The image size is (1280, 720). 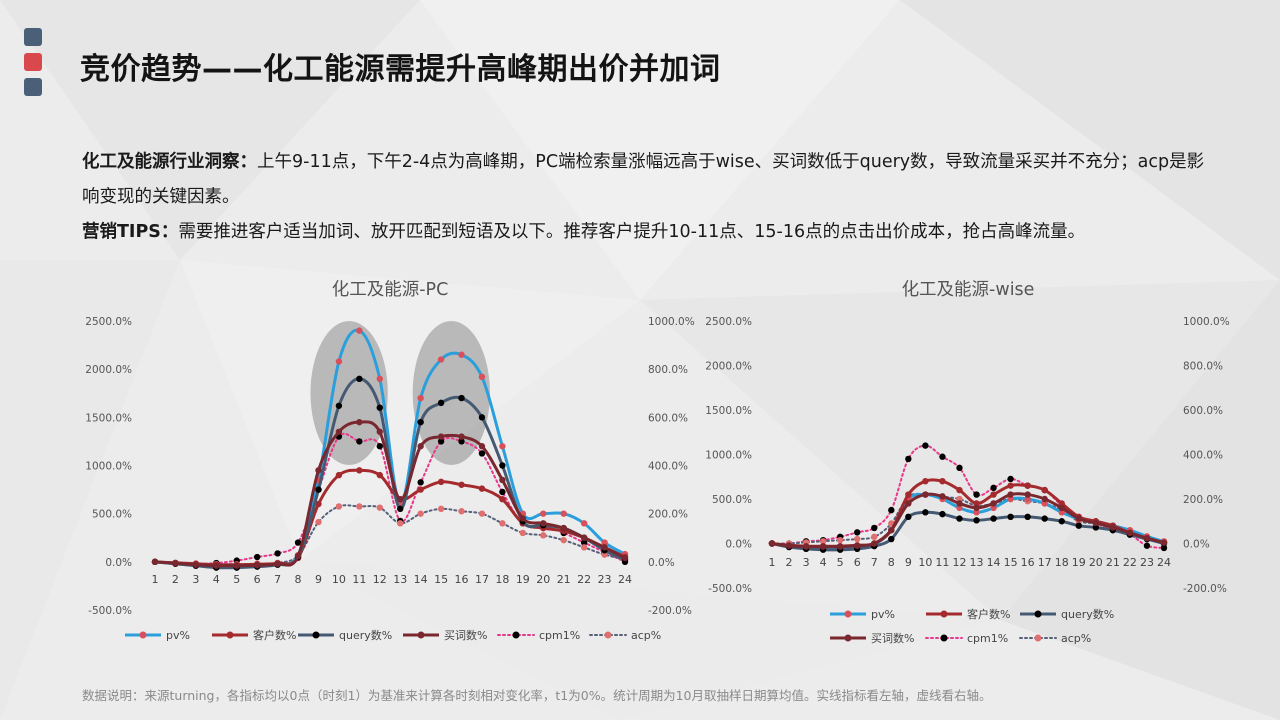 What do you see at coordinates (668, 515) in the screenshot?
I see `y-right-tick-label: 200.0%` at bounding box center [668, 515].